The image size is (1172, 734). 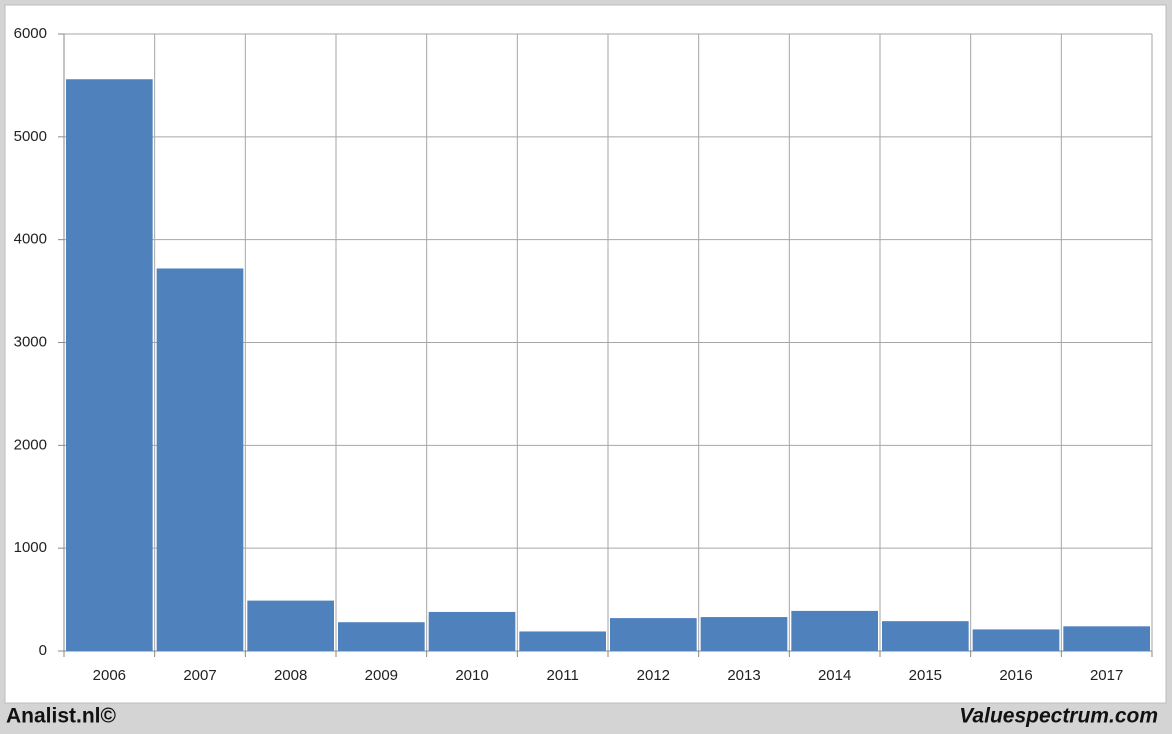 What do you see at coordinates (1106, 675) in the screenshot?
I see `x-tick-label: 2017` at bounding box center [1106, 675].